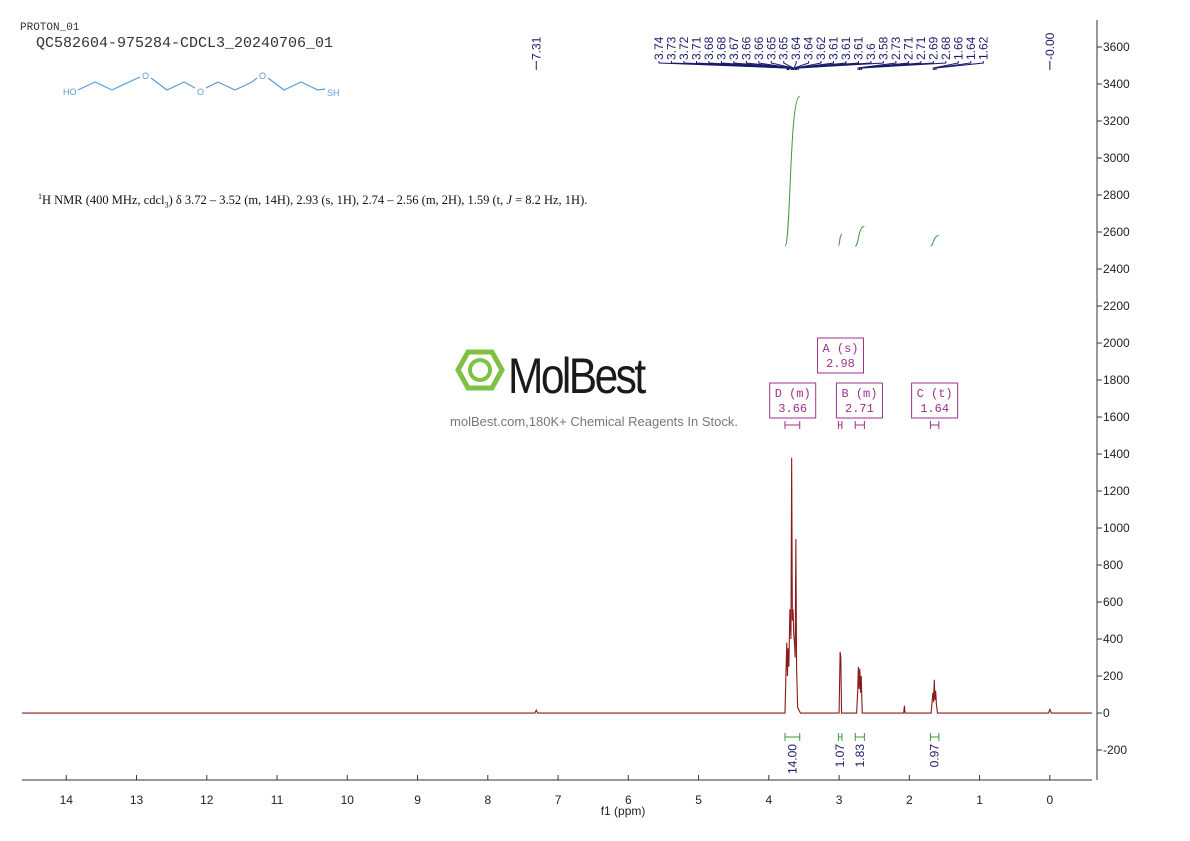  Describe the element at coordinates (792, 409) in the screenshot. I see `multiplet-shift: 3.66` at that location.